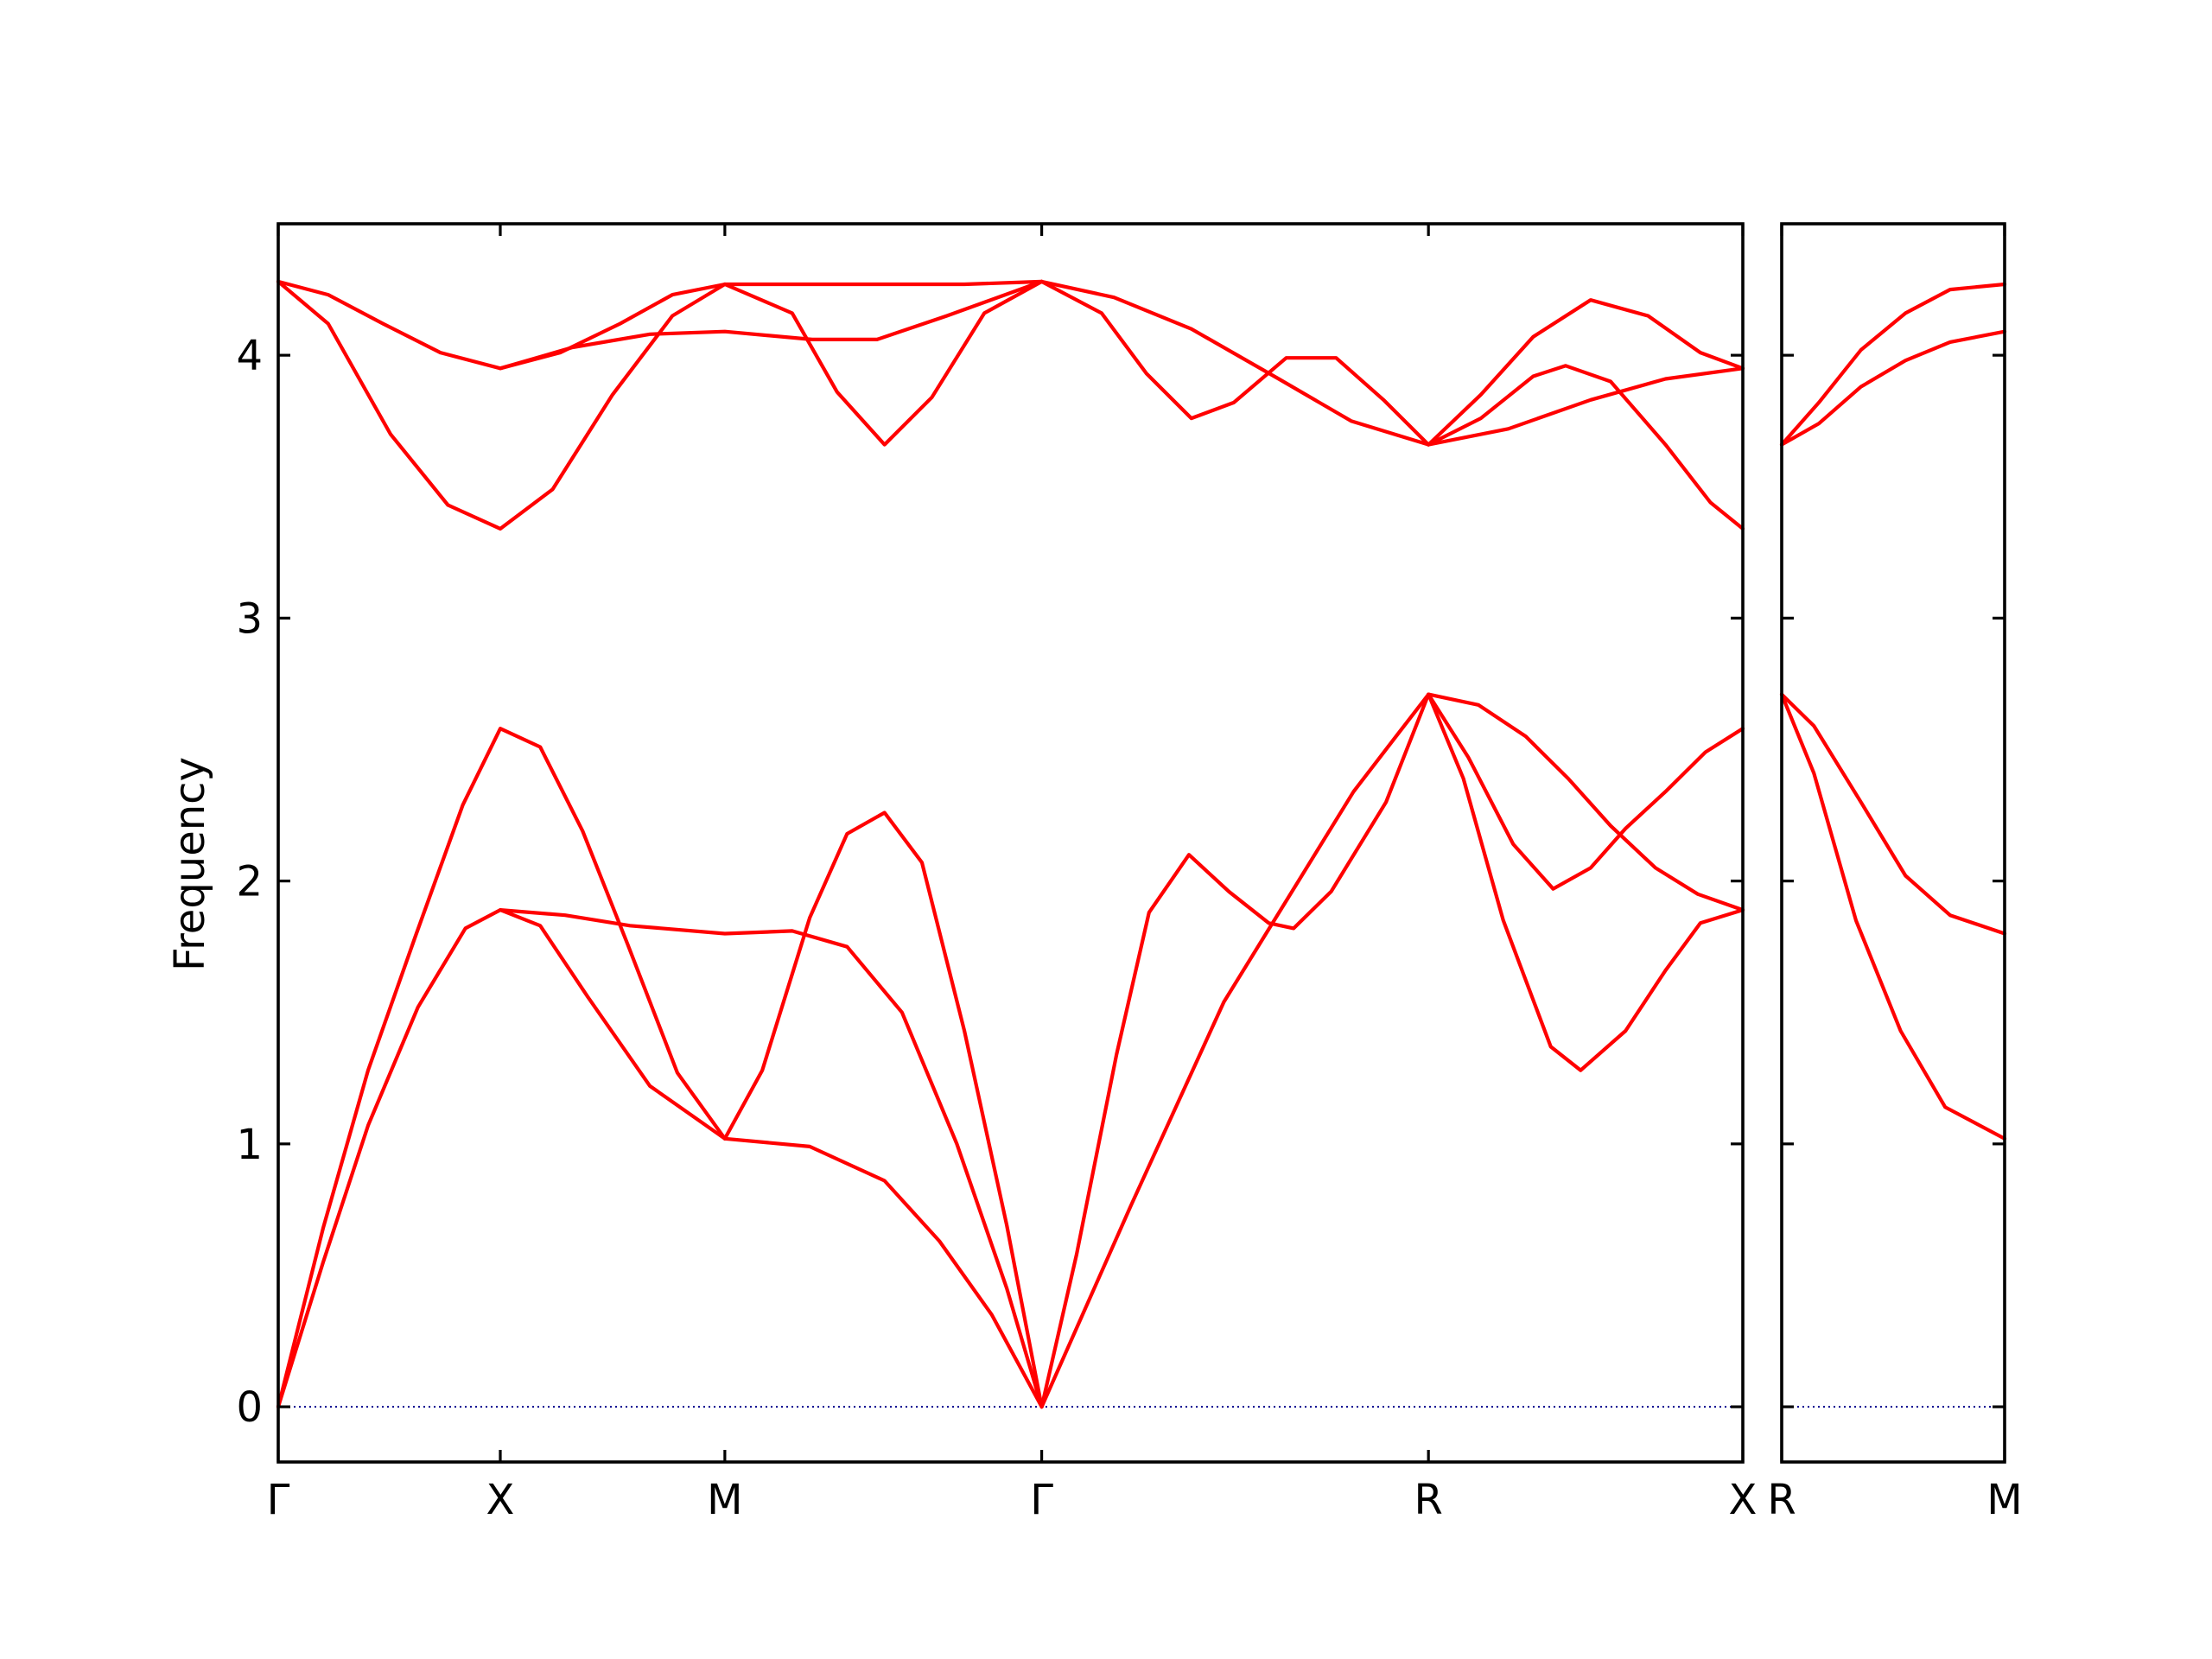 This screenshot has width=2212, height=1659. I want to click on y-tick-label: 4, so click(249, 356).